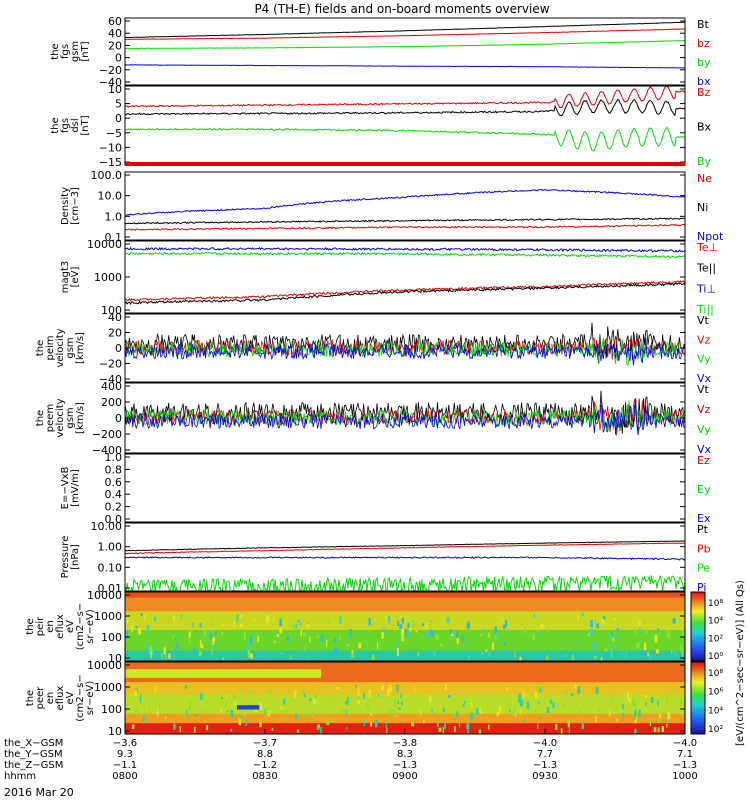 This screenshot has height=800, width=750. Describe the element at coordinates (114, 507) in the screenshot. I see `y-tick-label: 0.2` at that location.